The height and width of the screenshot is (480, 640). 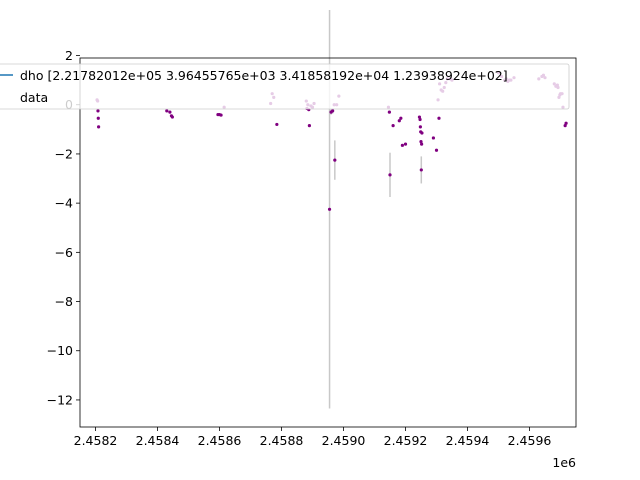 I want to click on x-axis-offset-label: 1e6, so click(x=564, y=462).